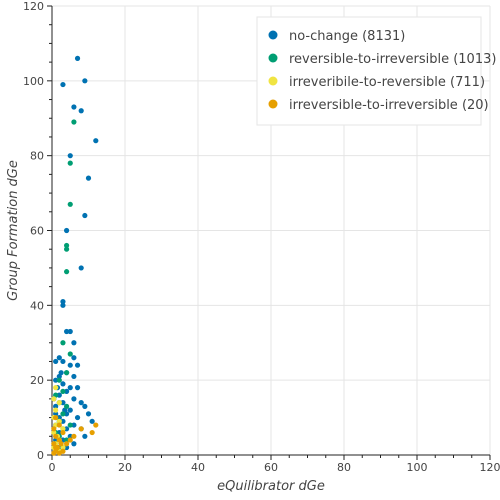  I want to click on y-tick-label: 40, so click(37, 305).